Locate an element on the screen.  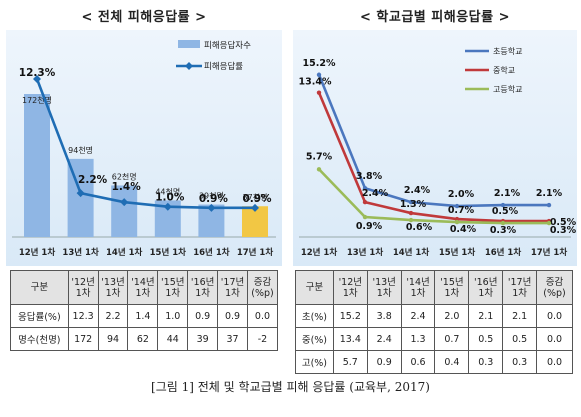
table-row-label: 명수(천명) is located at coordinates (39, 339).